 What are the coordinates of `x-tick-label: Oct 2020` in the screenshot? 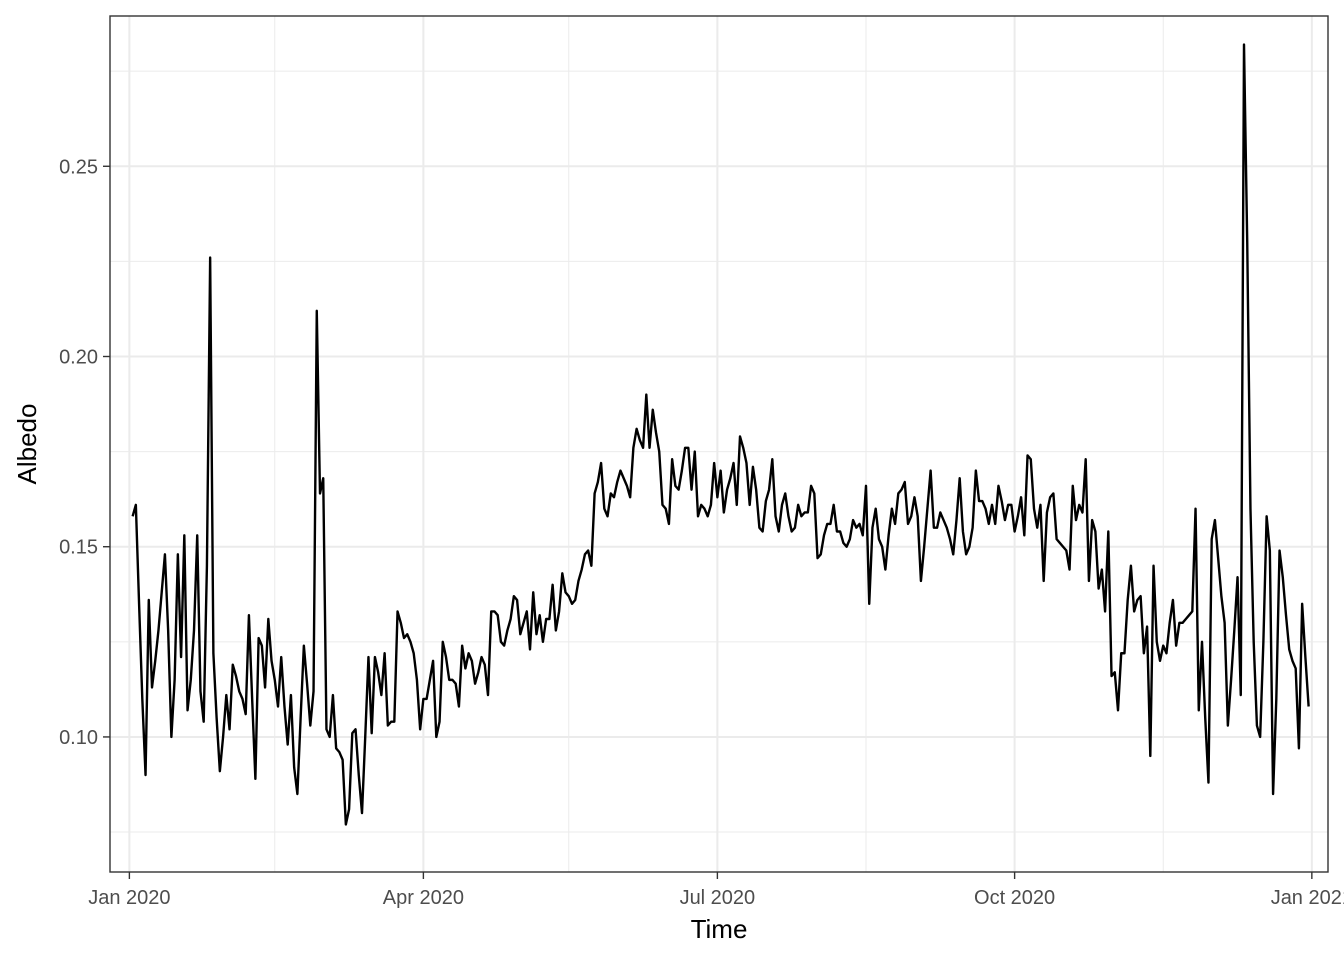 It's located at (1014, 898).